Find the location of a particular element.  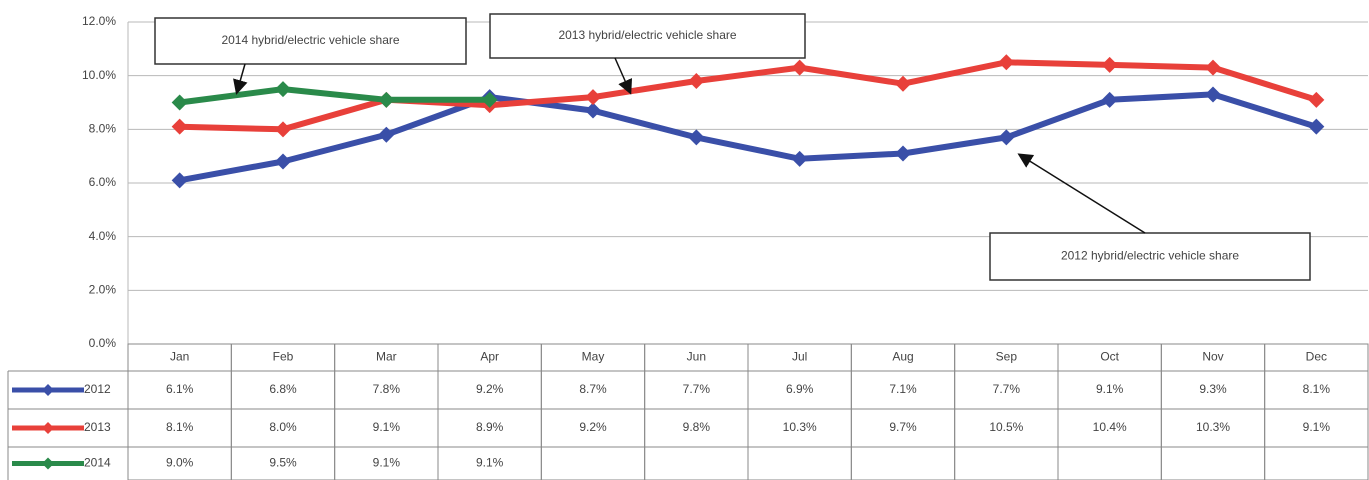

table-value: 6.1% is located at coordinates (180, 389).